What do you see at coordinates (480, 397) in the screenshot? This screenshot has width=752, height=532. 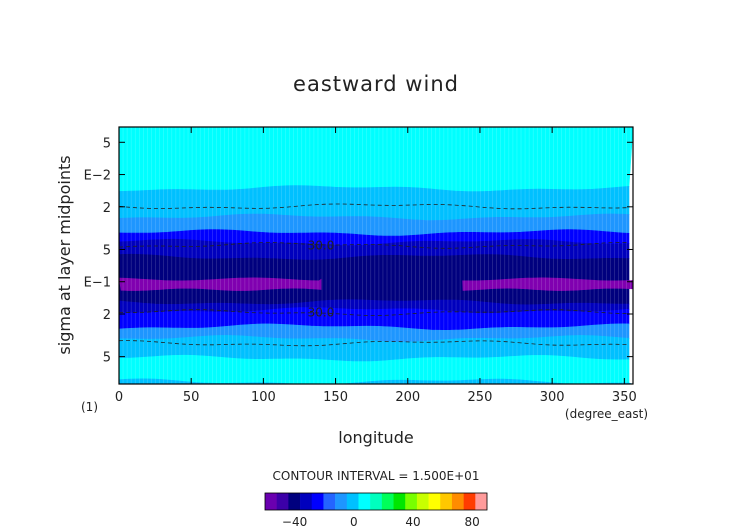 I see `x-tick-label: 250` at bounding box center [480, 397].